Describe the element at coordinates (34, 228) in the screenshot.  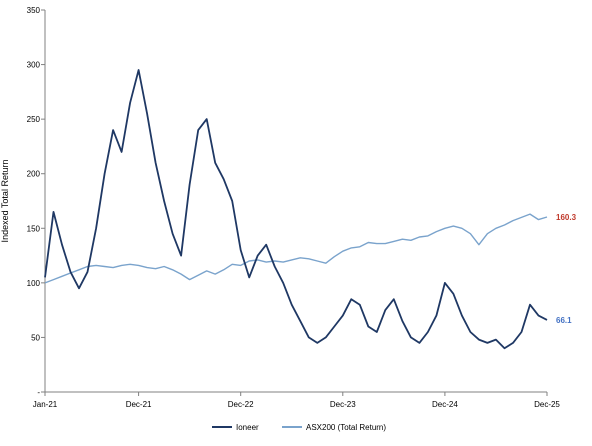
I see `y-tick-label: 150` at that location.